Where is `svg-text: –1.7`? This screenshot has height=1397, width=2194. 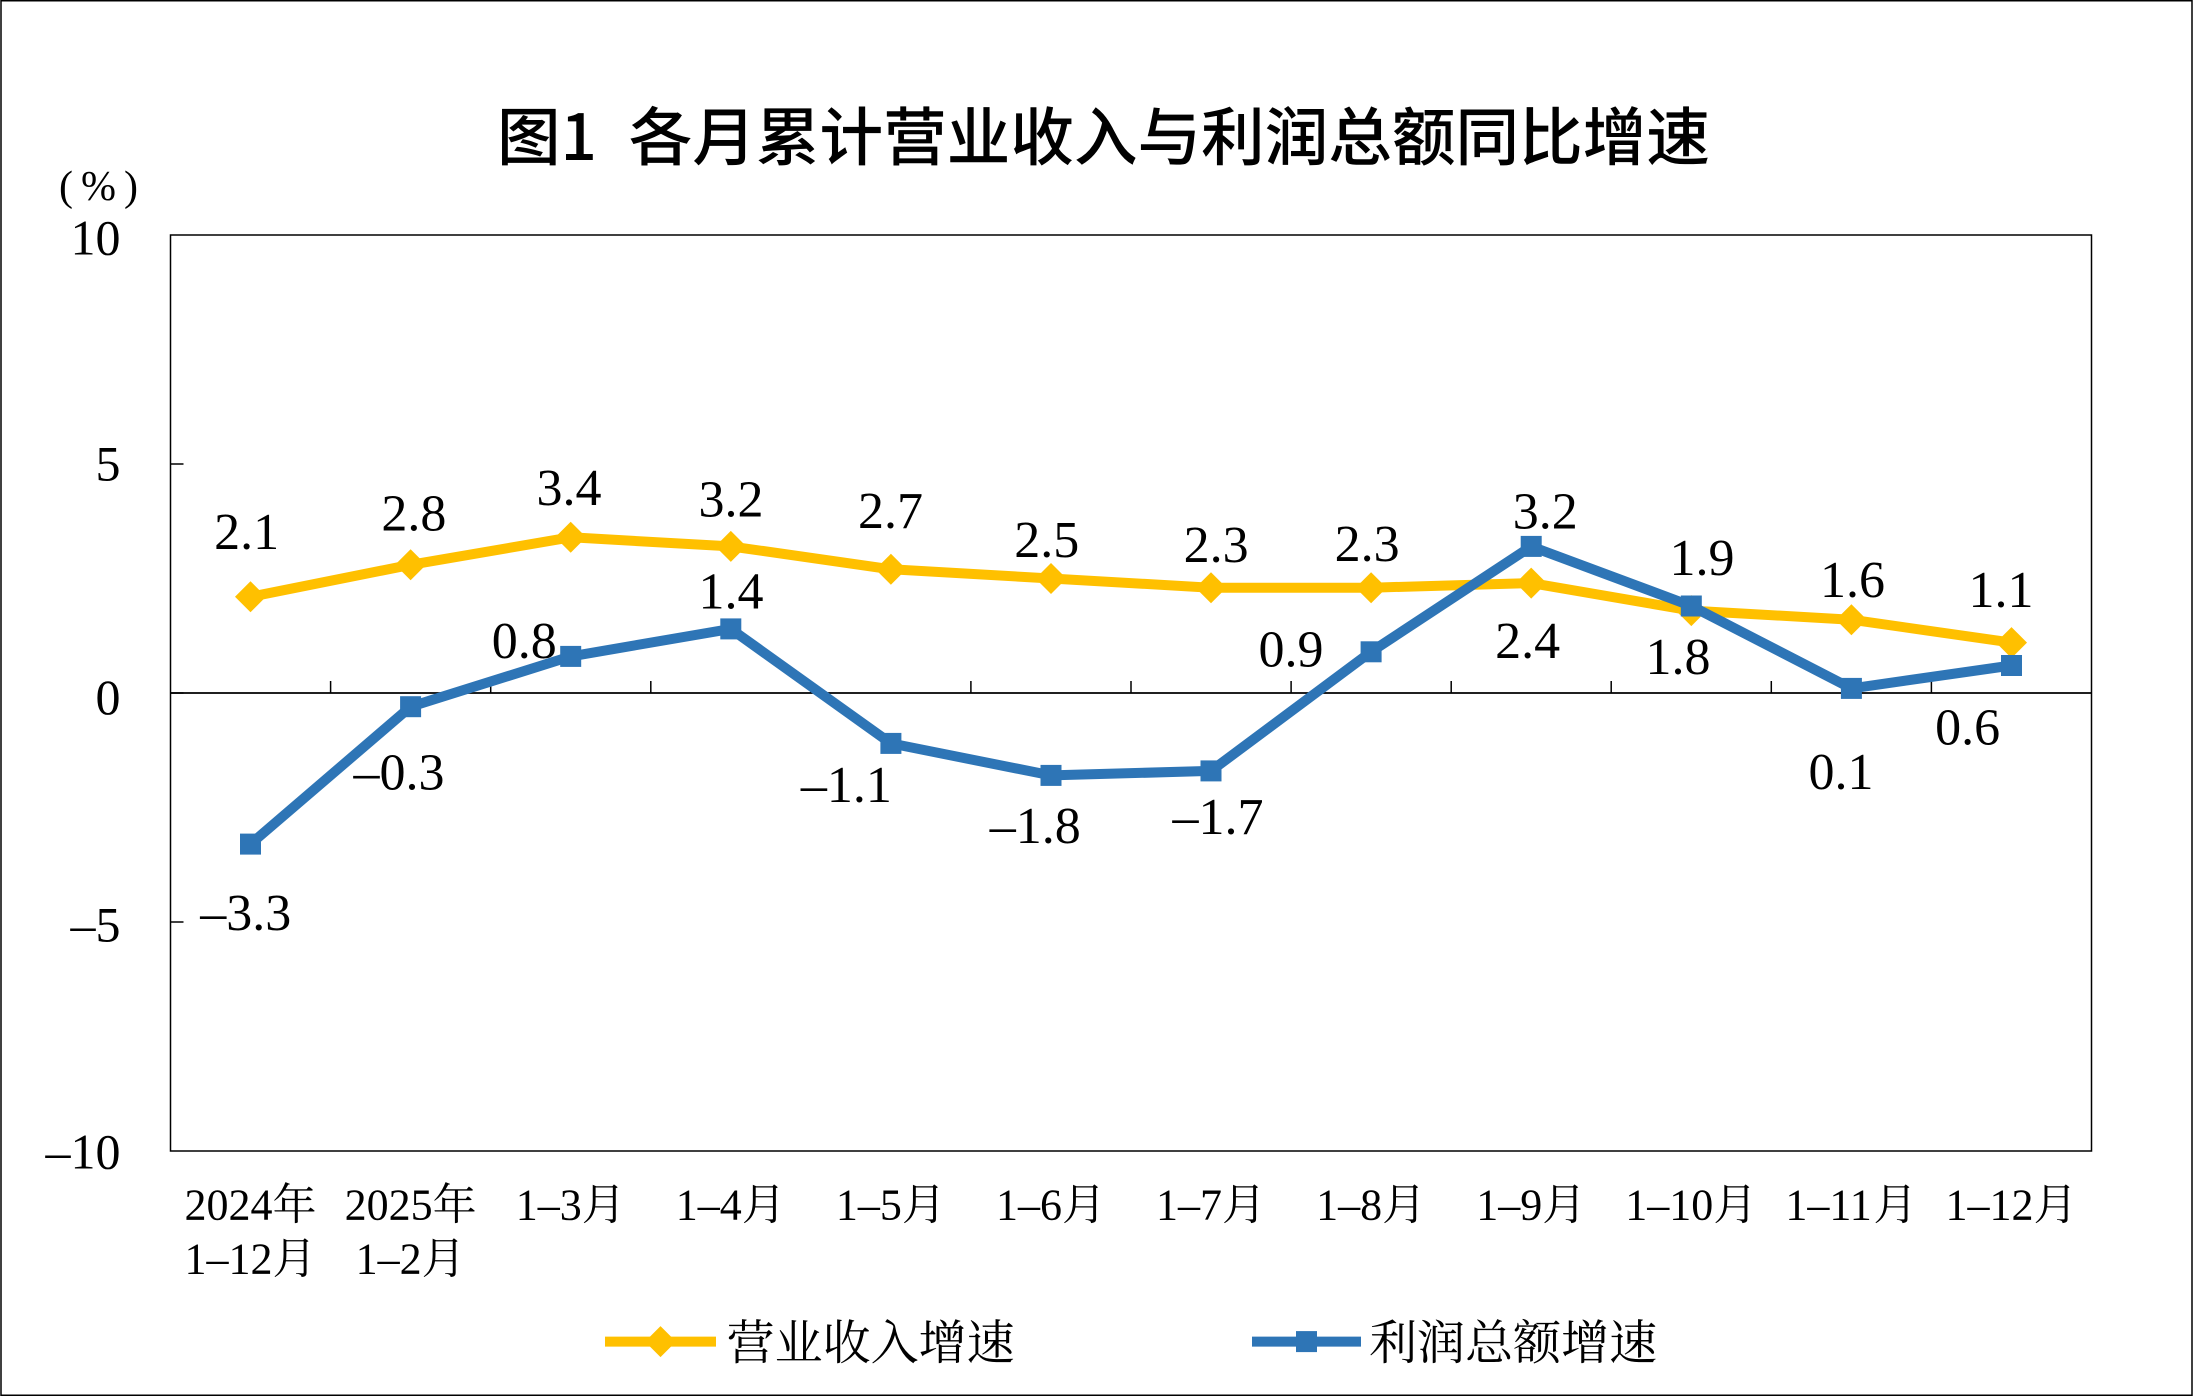 svg-text: –1.7 is located at coordinates (1218, 817).